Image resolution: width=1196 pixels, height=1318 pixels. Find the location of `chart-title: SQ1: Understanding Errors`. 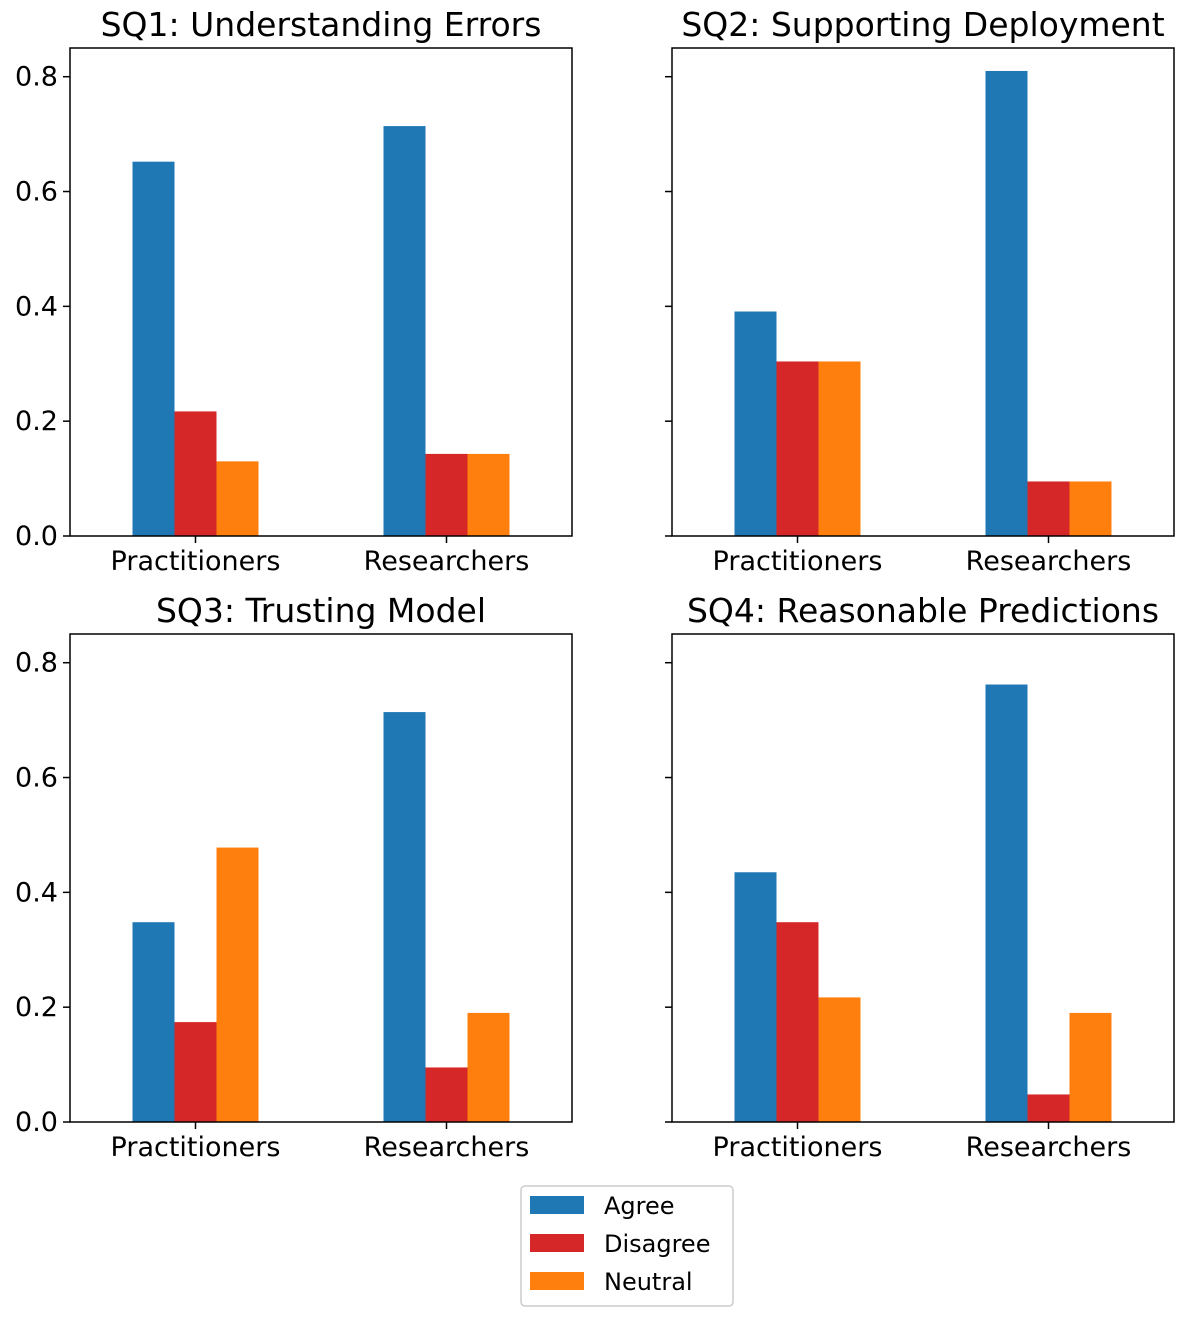

chart-title: SQ1: Understanding Errors is located at coordinates (321, 24).